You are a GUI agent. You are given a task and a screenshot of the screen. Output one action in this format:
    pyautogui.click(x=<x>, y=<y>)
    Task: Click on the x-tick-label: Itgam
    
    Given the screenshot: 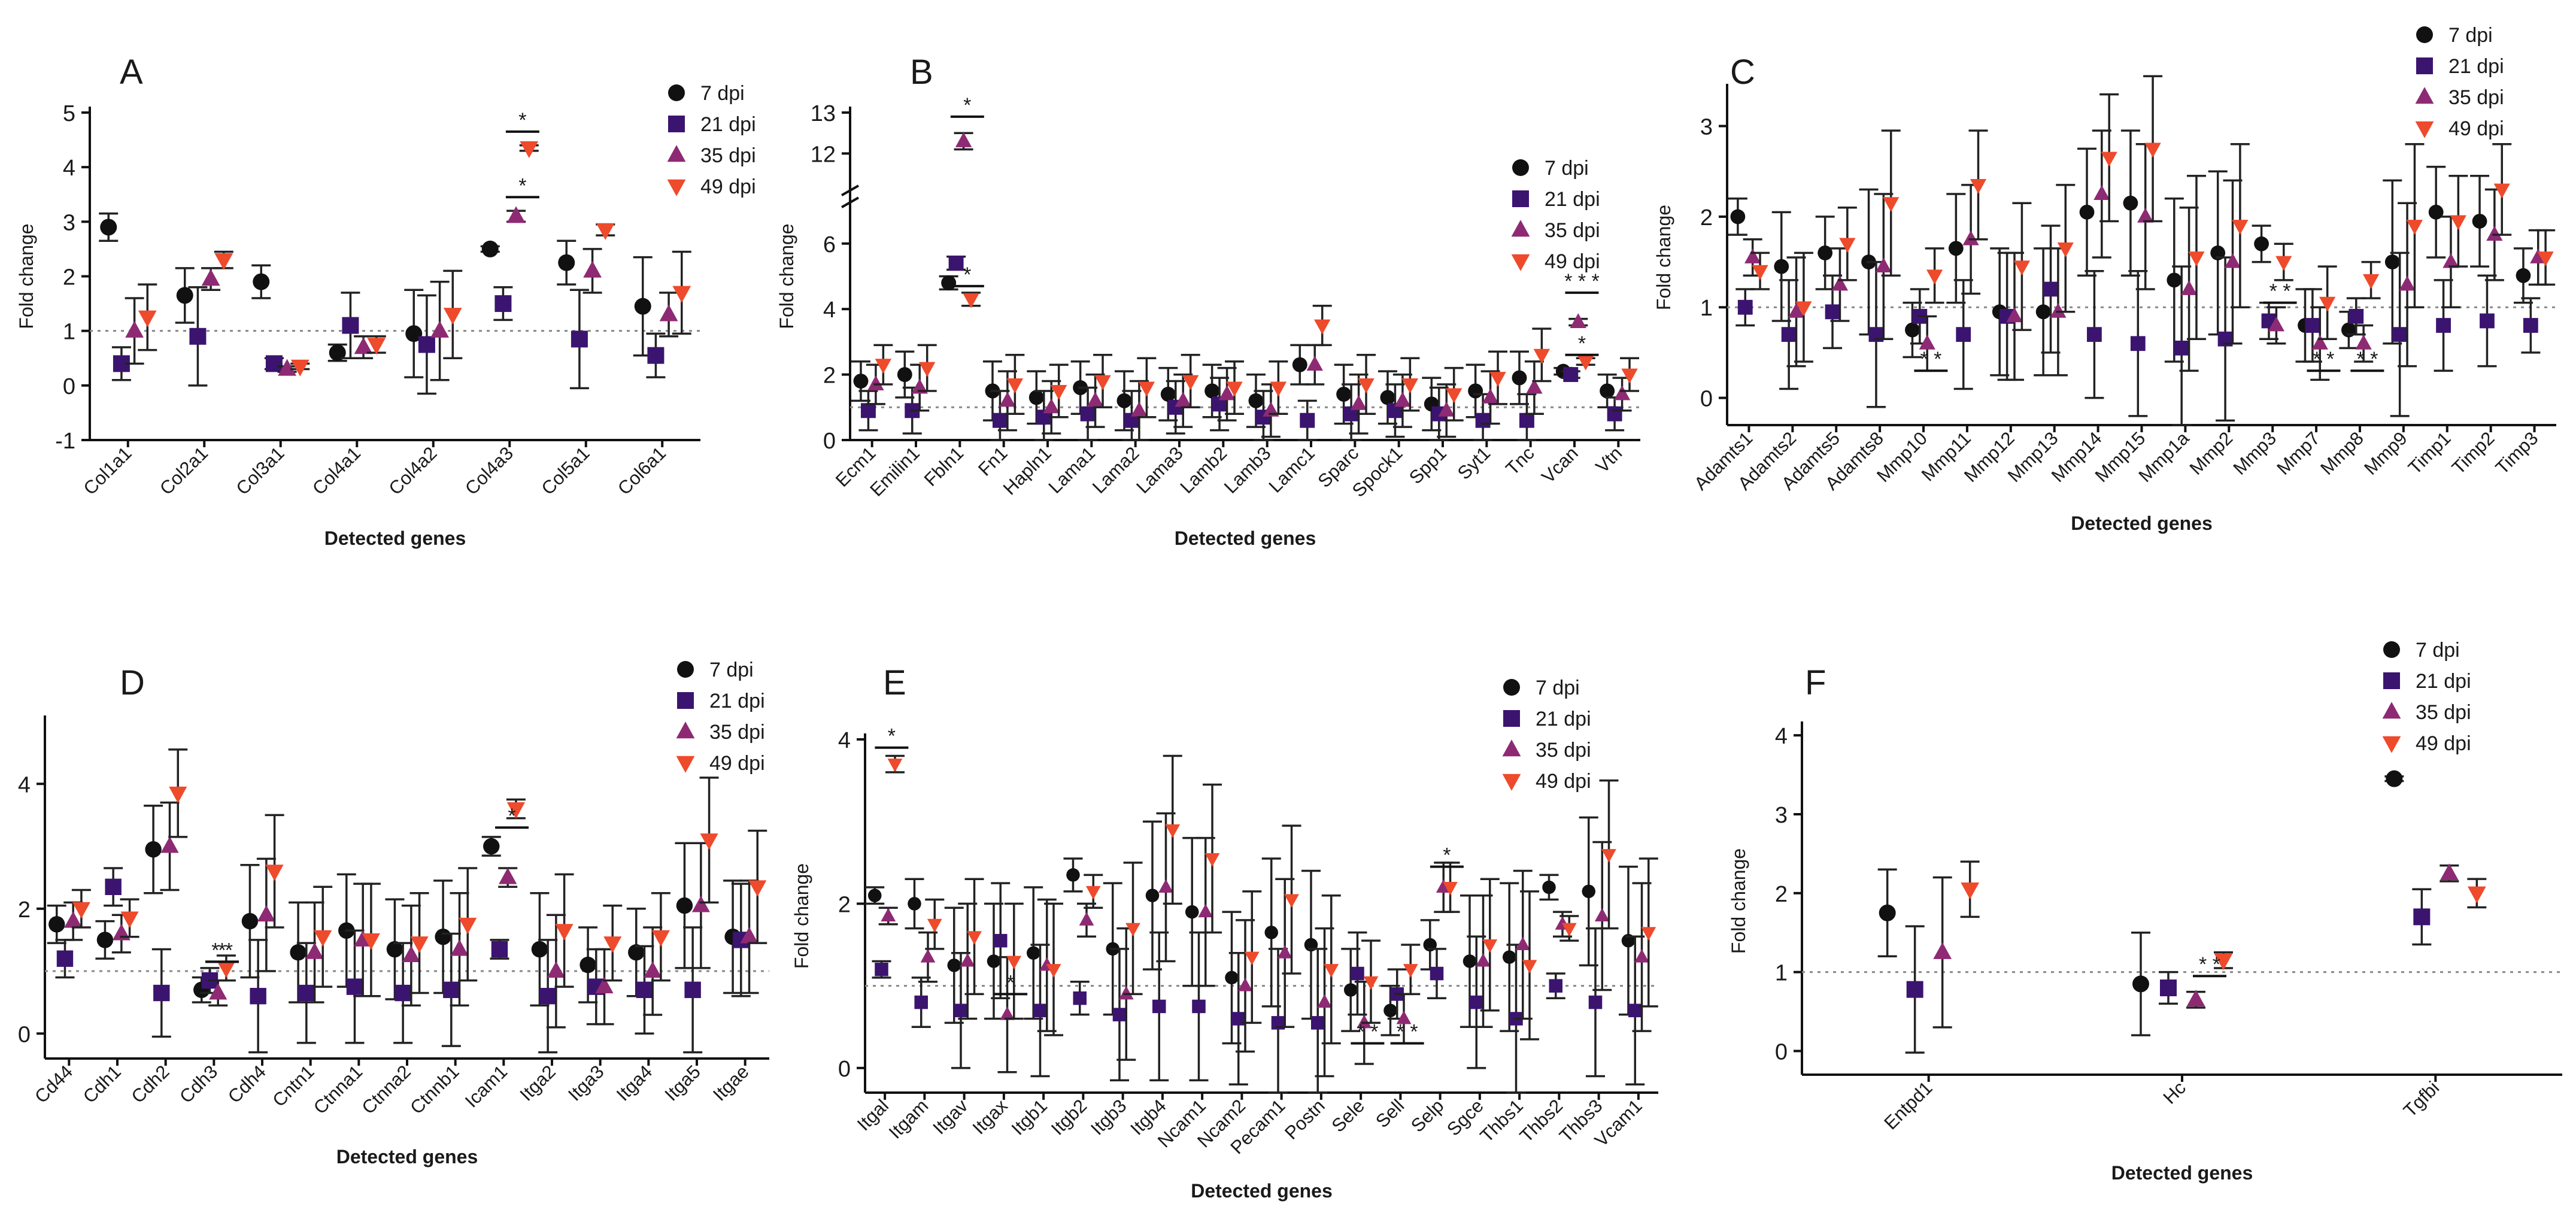 What is the action you would take?
    pyautogui.click(x=909, y=1119)
    